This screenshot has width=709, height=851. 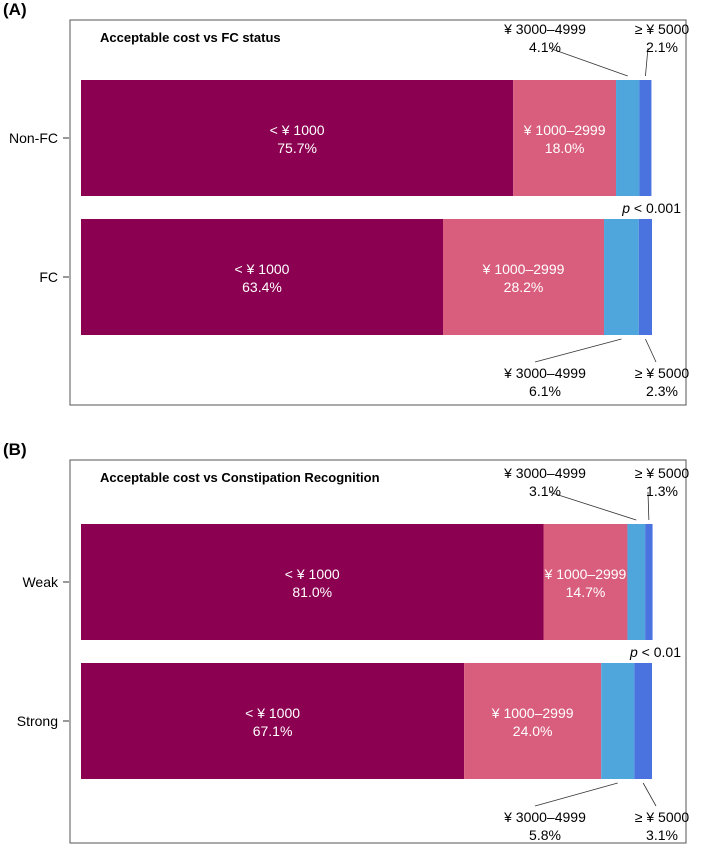 What do you see at coordinates (662, 47) in the screenshot?
I see `data-label: 2.1%` at bounding box center [662, 47].